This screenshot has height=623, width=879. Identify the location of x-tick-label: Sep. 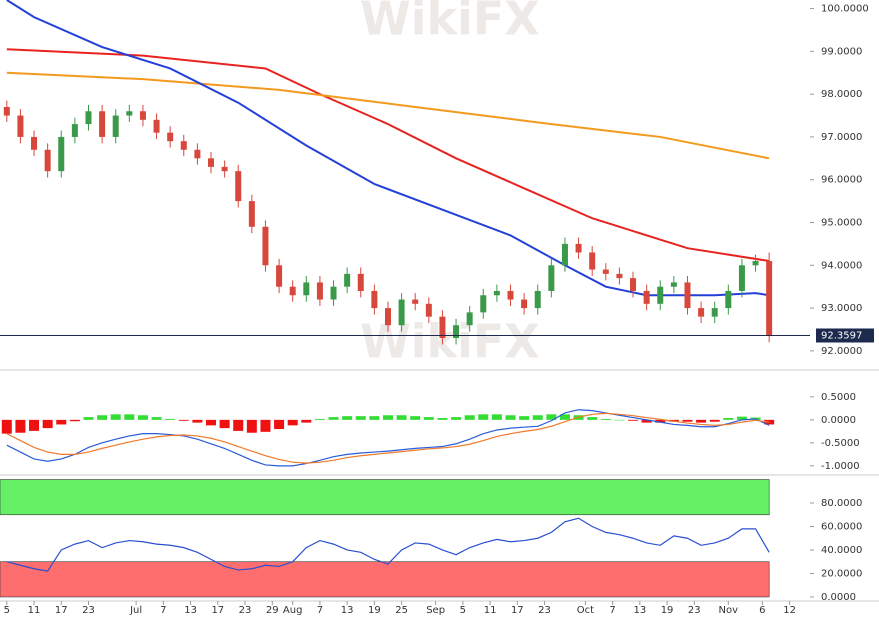
(435, 610).